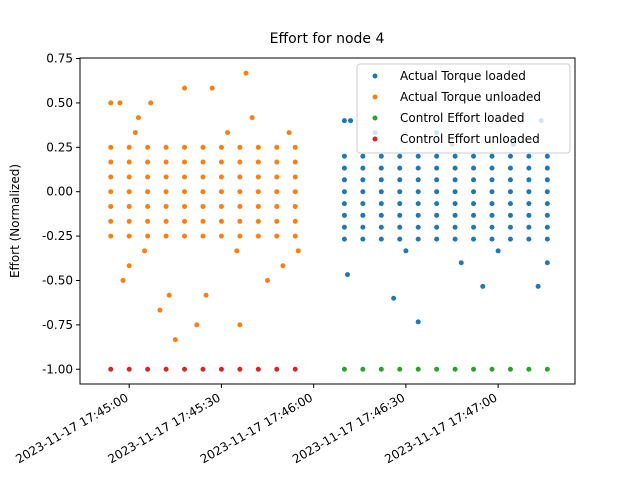 This screenshot has height=484, width=640. What do you see at coordinates (57, 325) in the screenshot?
I see `y-tick-label: -0.75` at bounding box center [57, 325].